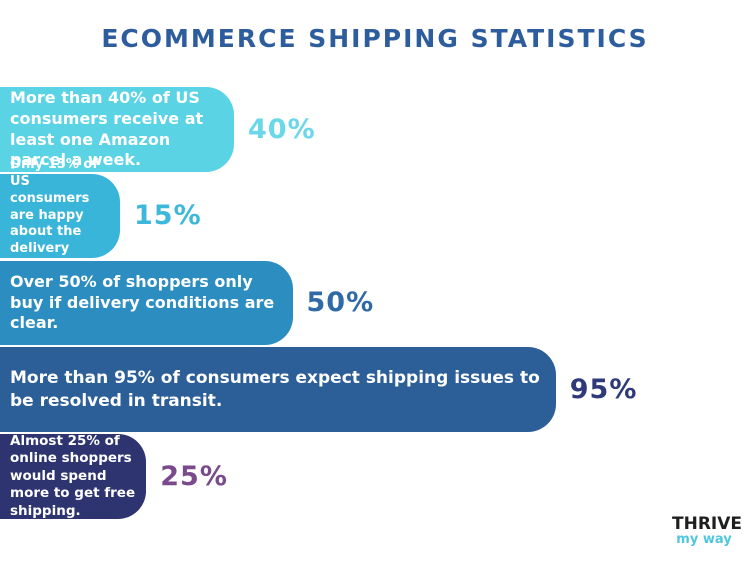  What do you see at coordinates (340, 302) in the screenshot?
I see `value-label: 50%` at bounding box center [340, 302].